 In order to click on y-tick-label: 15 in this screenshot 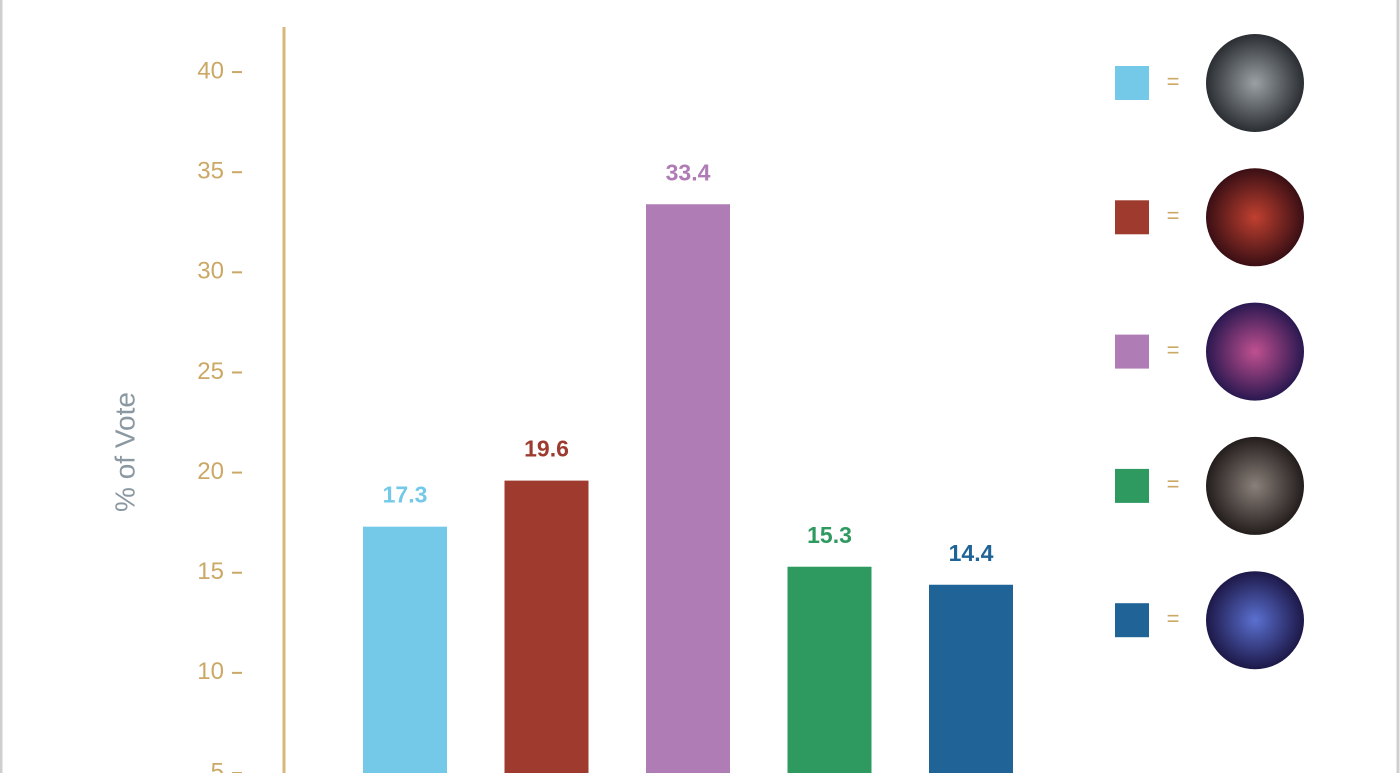, I will do `click(210, 571)`.